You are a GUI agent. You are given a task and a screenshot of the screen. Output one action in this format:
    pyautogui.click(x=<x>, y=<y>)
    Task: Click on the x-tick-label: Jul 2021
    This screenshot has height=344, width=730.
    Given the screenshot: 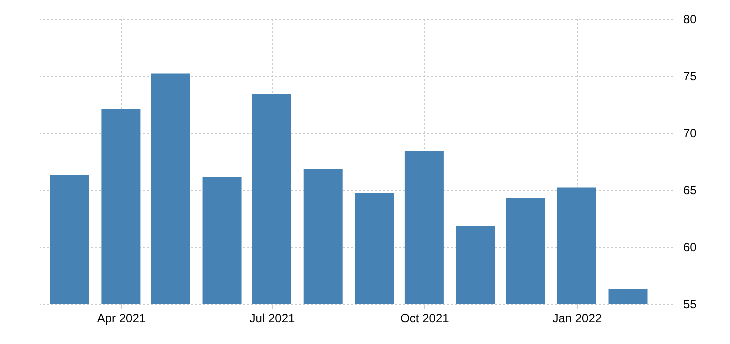 What is the action you would take?
    pyautogui.click(x=273, y=319)
    